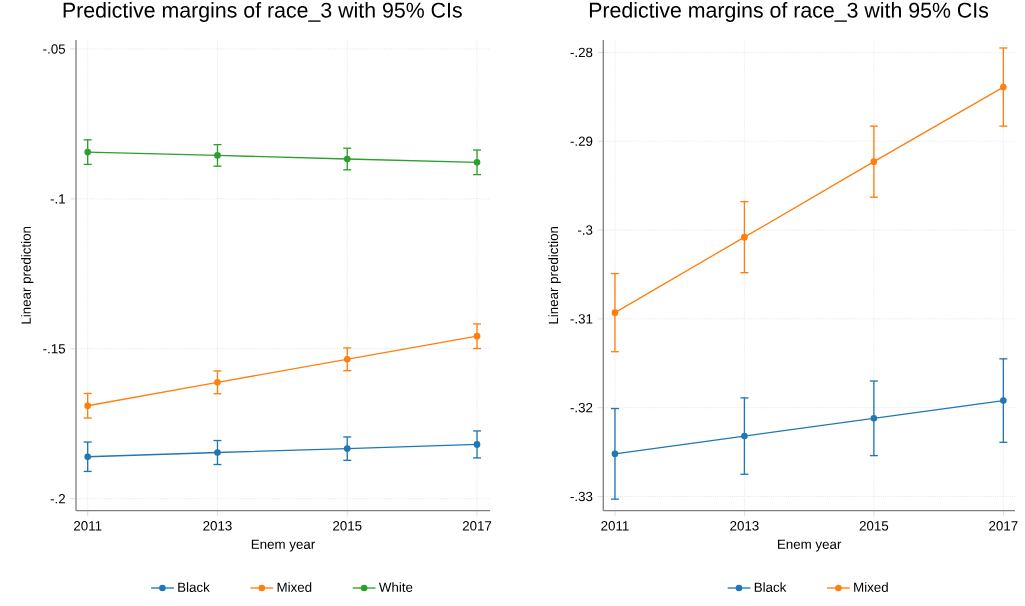  Describe the element at coordinates (54, 49) in the screenshot. I see `y-tick-label: -.05` at that location.